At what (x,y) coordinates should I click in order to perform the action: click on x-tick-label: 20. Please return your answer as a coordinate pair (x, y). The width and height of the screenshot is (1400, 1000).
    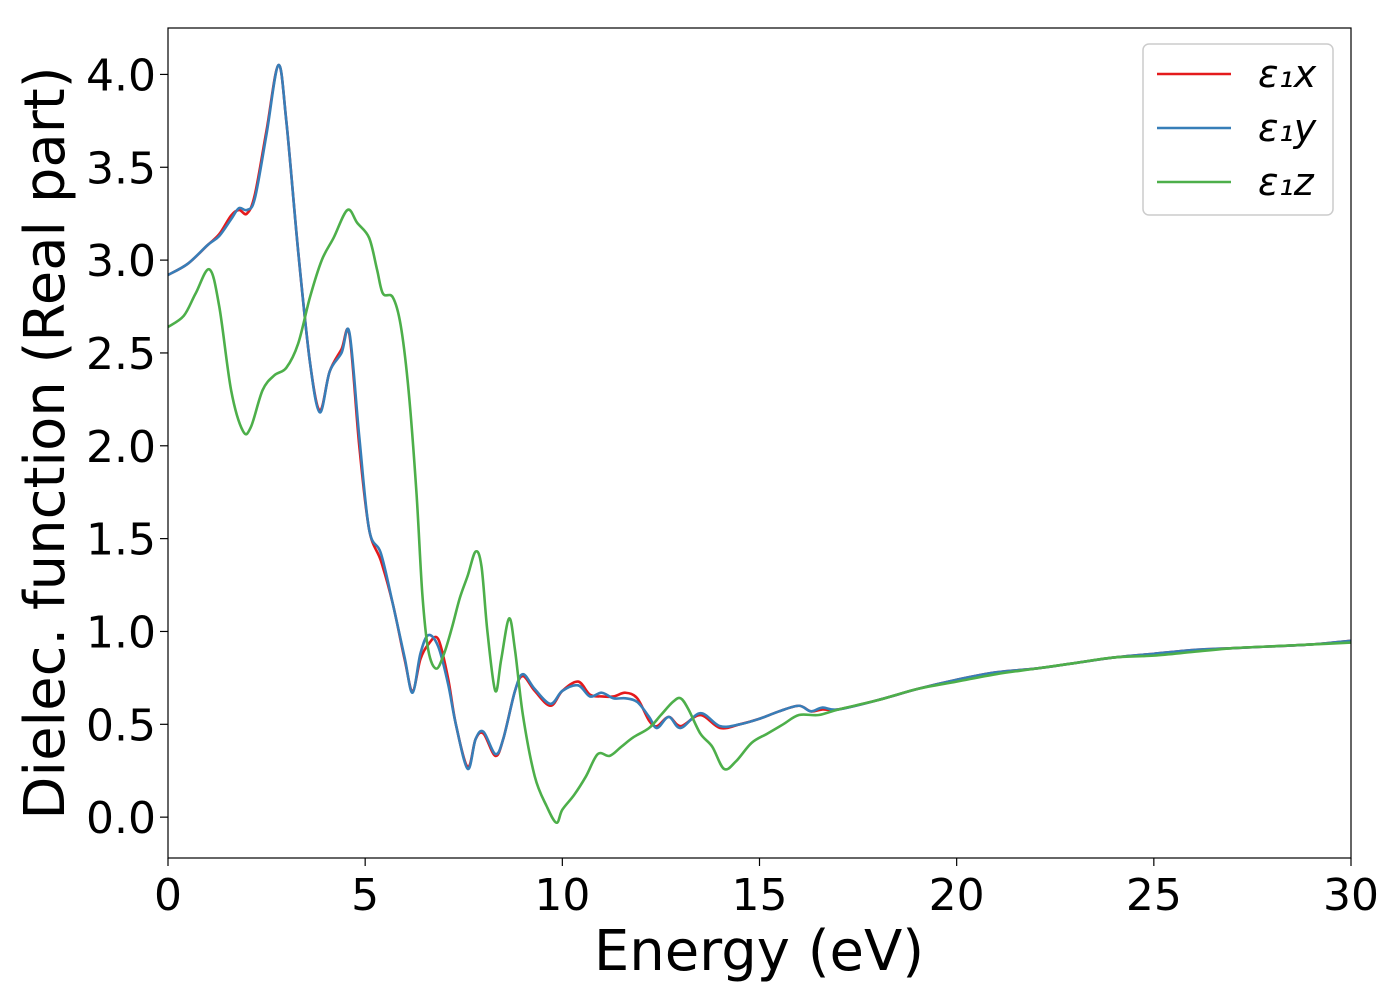
    Looking at the image, I should click on (957, 895).